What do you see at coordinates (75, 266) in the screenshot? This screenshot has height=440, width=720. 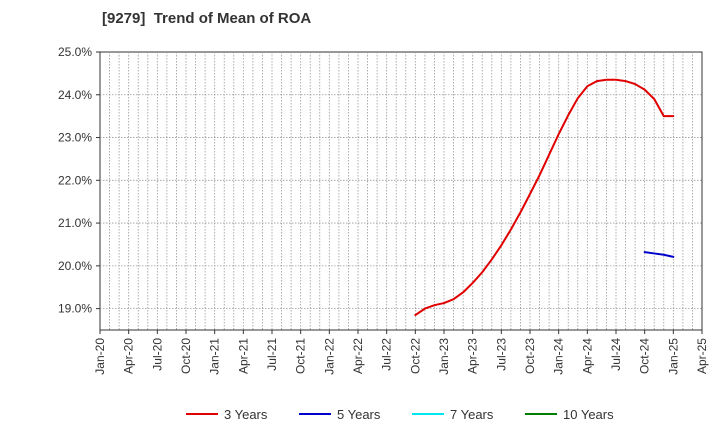 I see `y-tick-label: 20.0%` at bounding box center [75, 266].